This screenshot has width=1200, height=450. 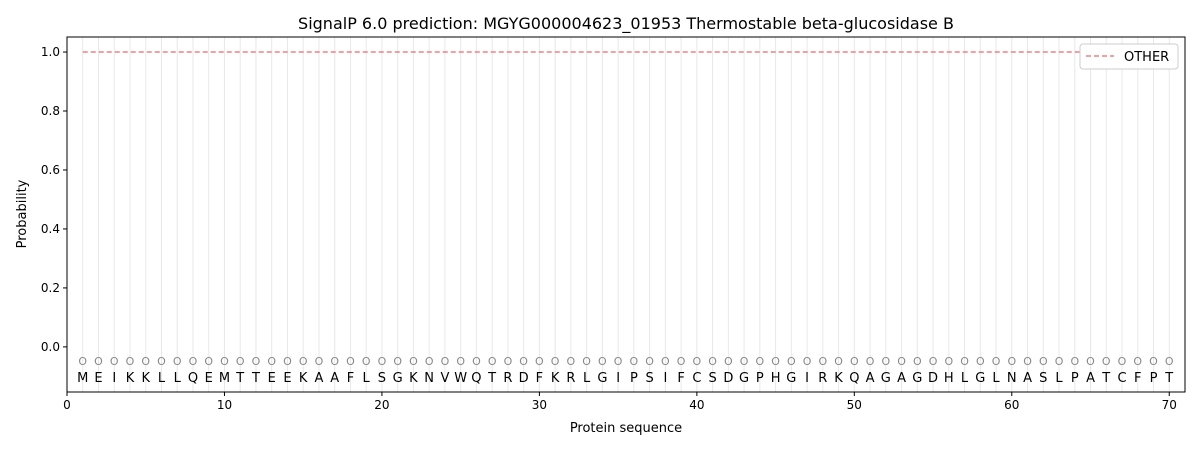 What do you see at coordinates (1090, 361) in the screenshot?
I see `label-marker-65: O` at bounding box center [1090, 361].